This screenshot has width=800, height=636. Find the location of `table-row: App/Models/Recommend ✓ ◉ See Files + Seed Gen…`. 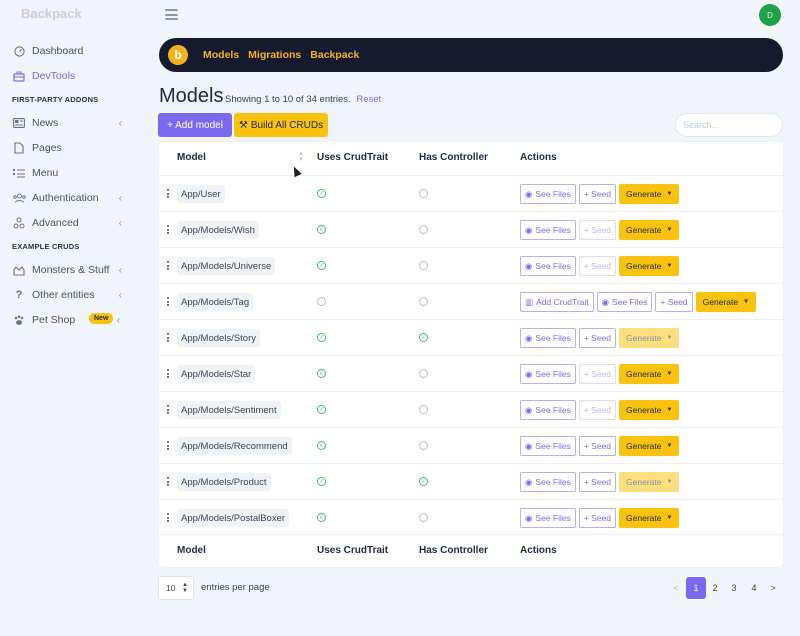

table-row: App/Models/Recommend ✓ ◉ See Files + Seed Gen… is located at coordinates (471, 445).